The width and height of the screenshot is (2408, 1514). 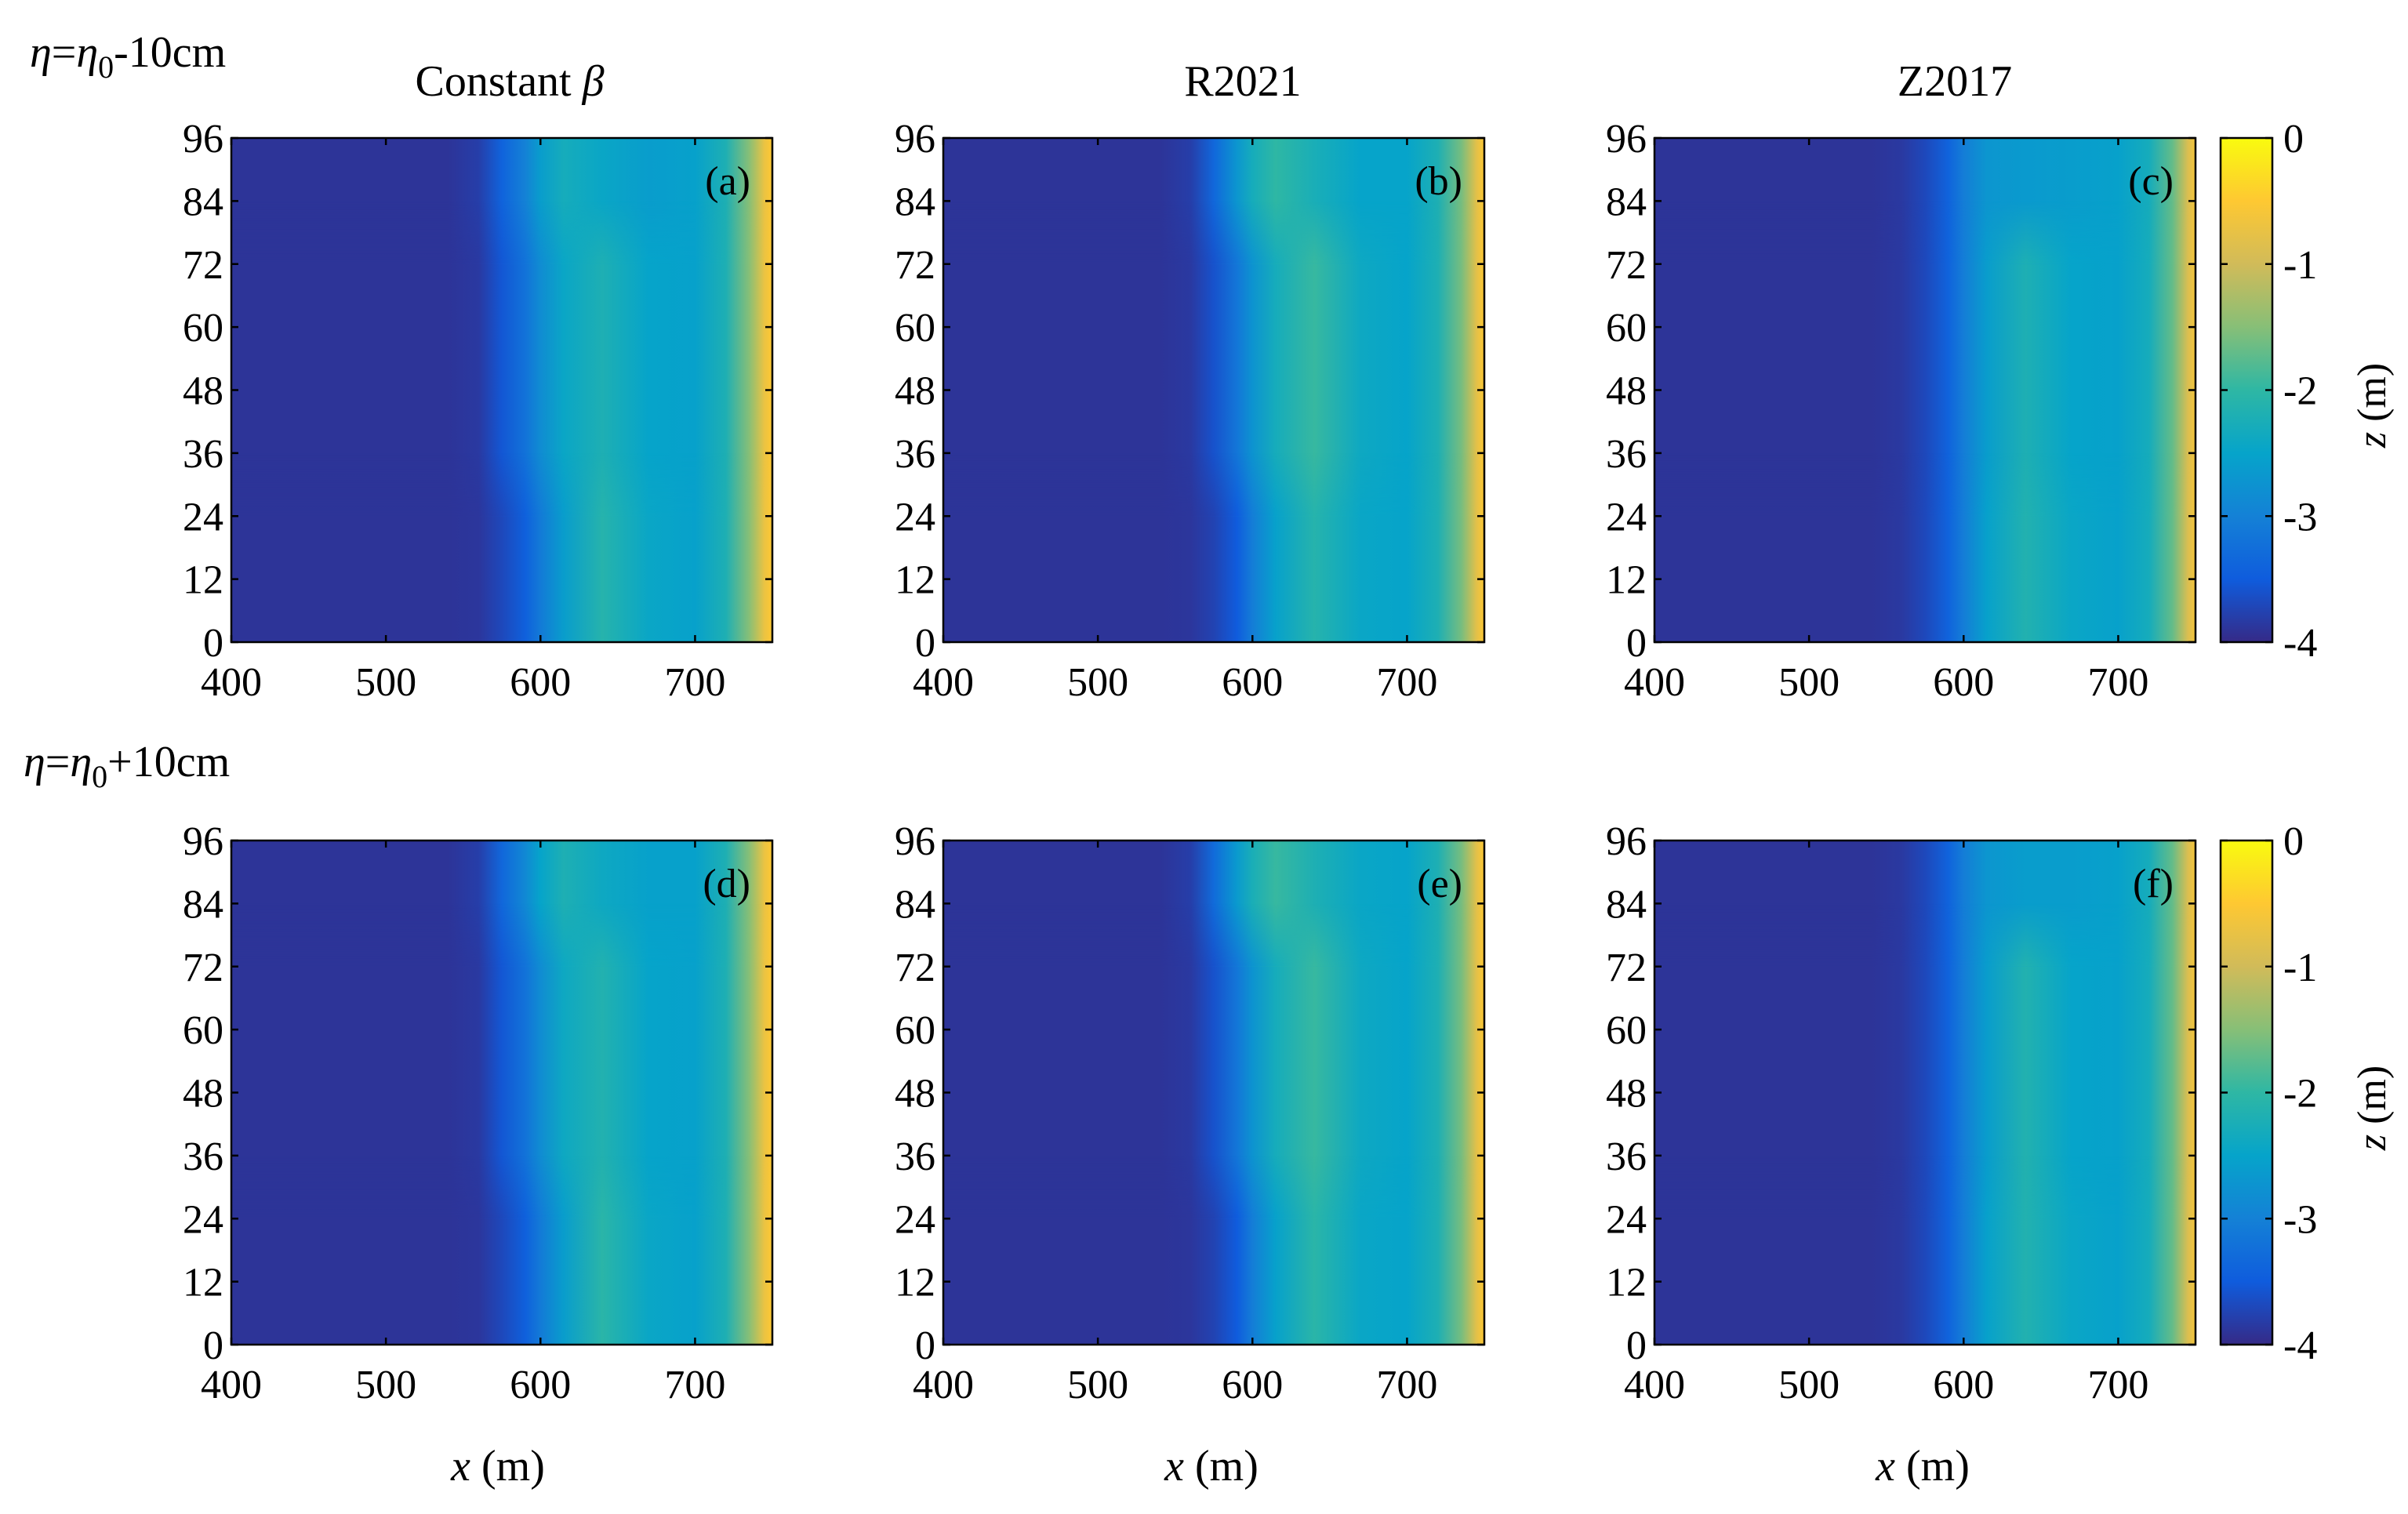 What do you see at coordinates (1190, 411) in the screenshot?
I see `panel-b: 0 12 24 36 48 60 72 84 96 400 500 600 700 (b)` at bounding box center [1190, 411].